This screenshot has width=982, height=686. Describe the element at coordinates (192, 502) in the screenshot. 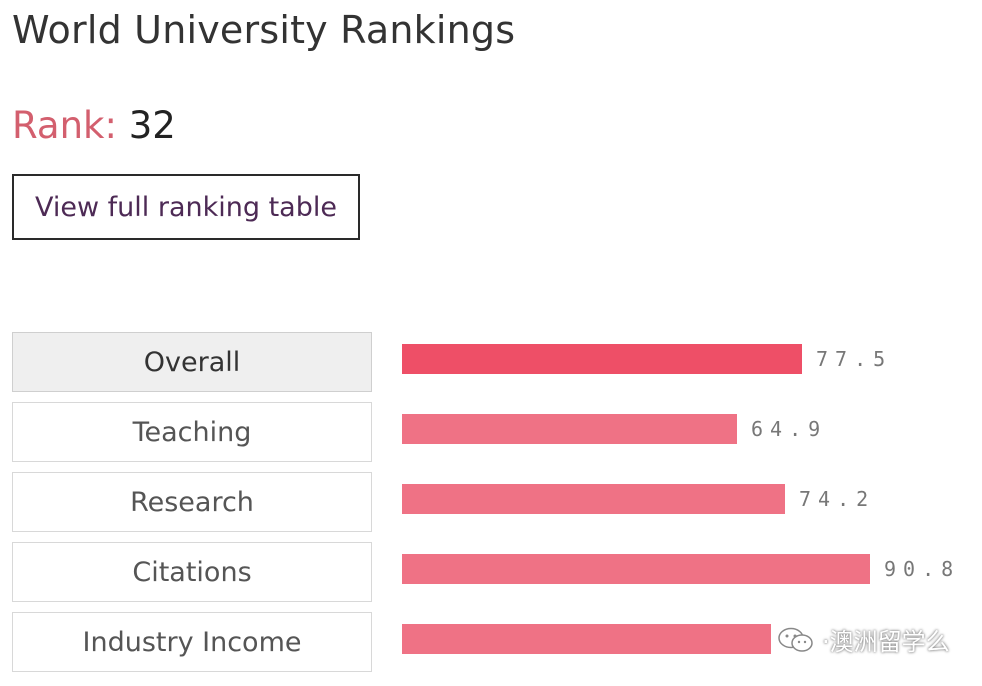

I see `metric-tab-research: Research` at that location.